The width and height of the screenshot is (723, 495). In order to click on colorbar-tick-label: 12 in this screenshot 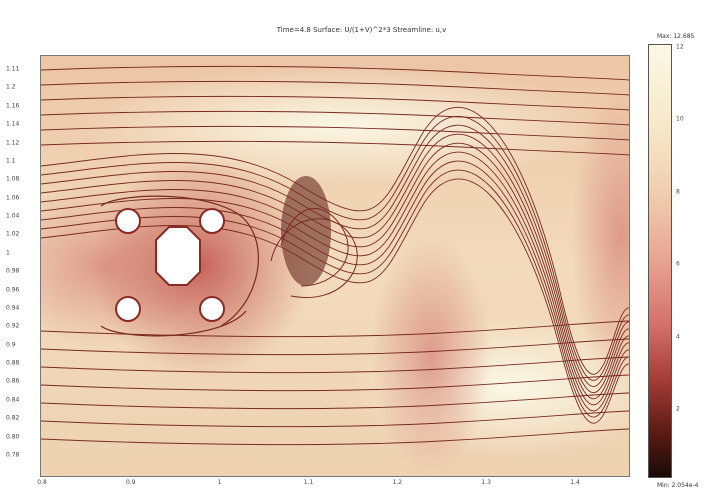, I will do `click(680, 47)`.